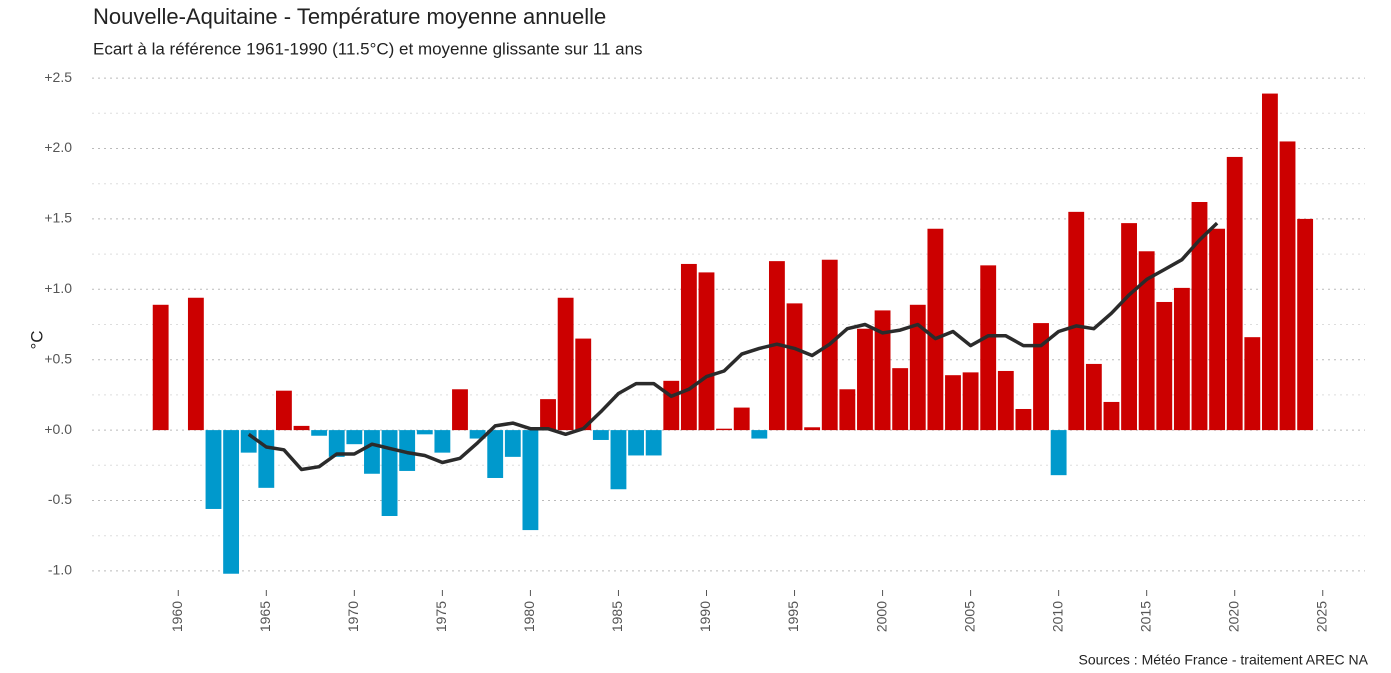  Describe the element at coordinates (617, 616) in the screenshot. I see `x-tick-label: 1985` at that location.